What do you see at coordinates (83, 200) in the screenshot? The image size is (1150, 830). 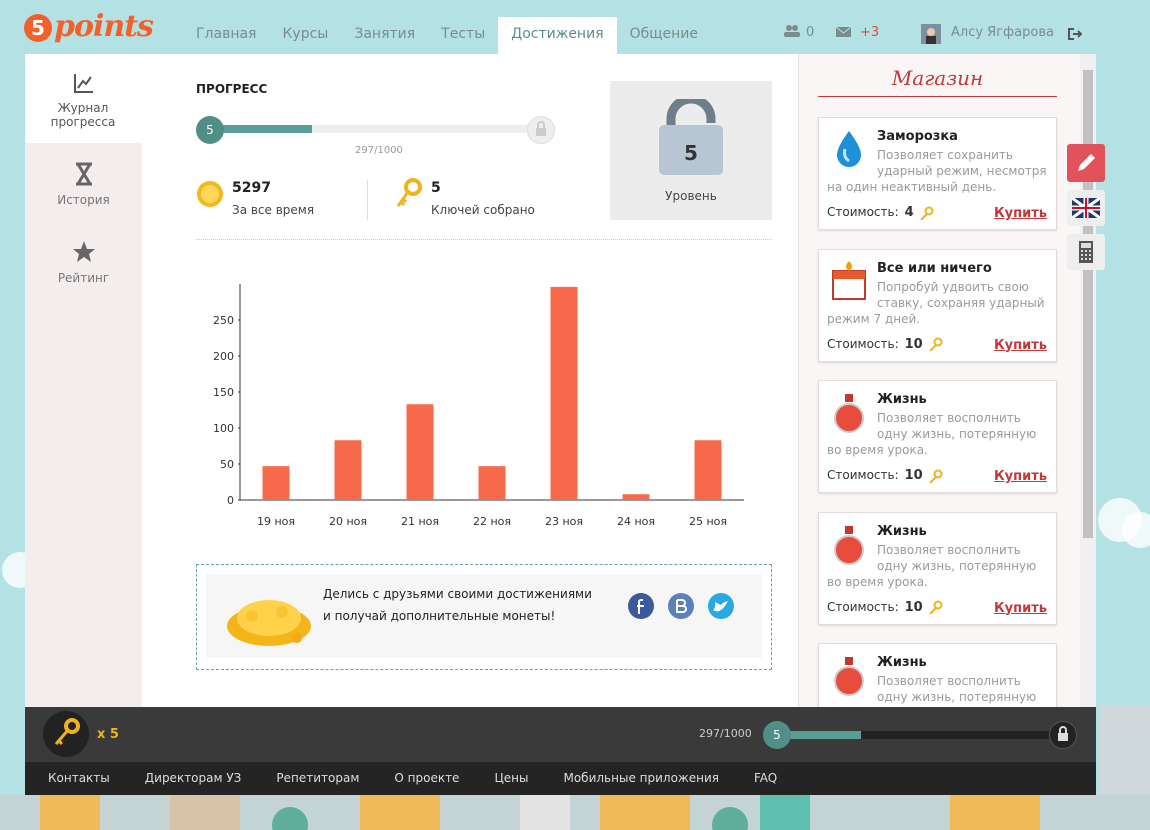 I see `sidebar-label: История` at bounding box center [83, 200].